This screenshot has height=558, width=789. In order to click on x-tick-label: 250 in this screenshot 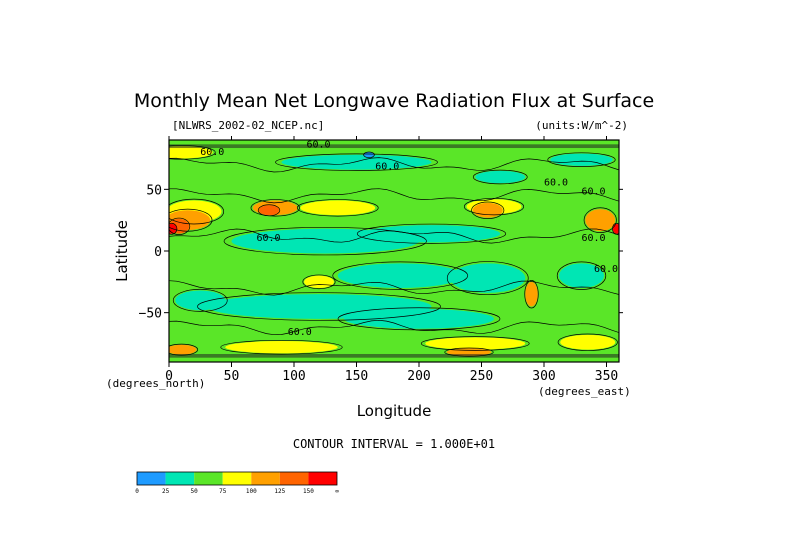, I will do `click(481, 376)`.